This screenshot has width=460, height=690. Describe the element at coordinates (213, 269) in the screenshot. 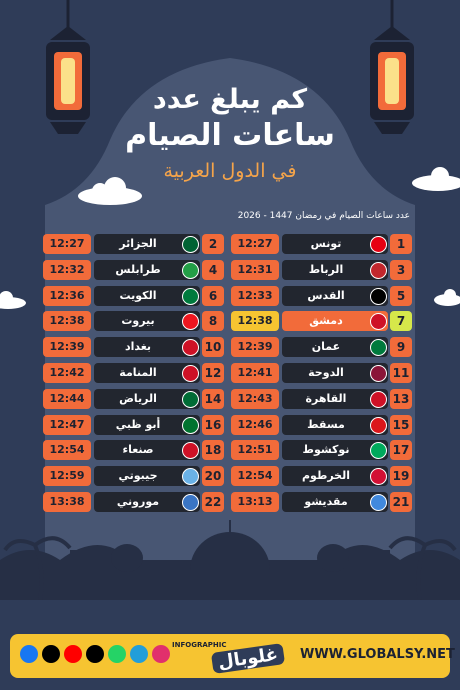

I see `rank: 4` at that location.